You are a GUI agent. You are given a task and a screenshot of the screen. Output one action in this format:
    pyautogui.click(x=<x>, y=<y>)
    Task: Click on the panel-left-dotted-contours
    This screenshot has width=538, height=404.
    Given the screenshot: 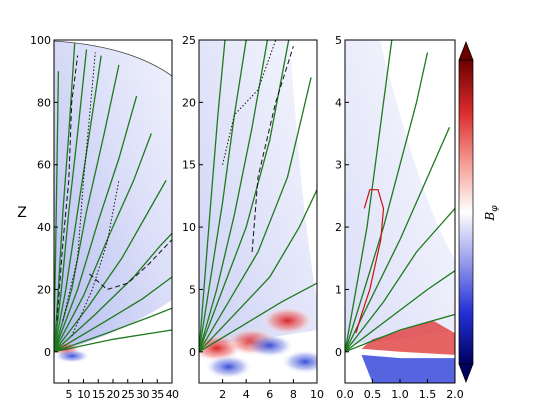 What is the action you would take?
    pyautogui.click(x=91, y=194)
    